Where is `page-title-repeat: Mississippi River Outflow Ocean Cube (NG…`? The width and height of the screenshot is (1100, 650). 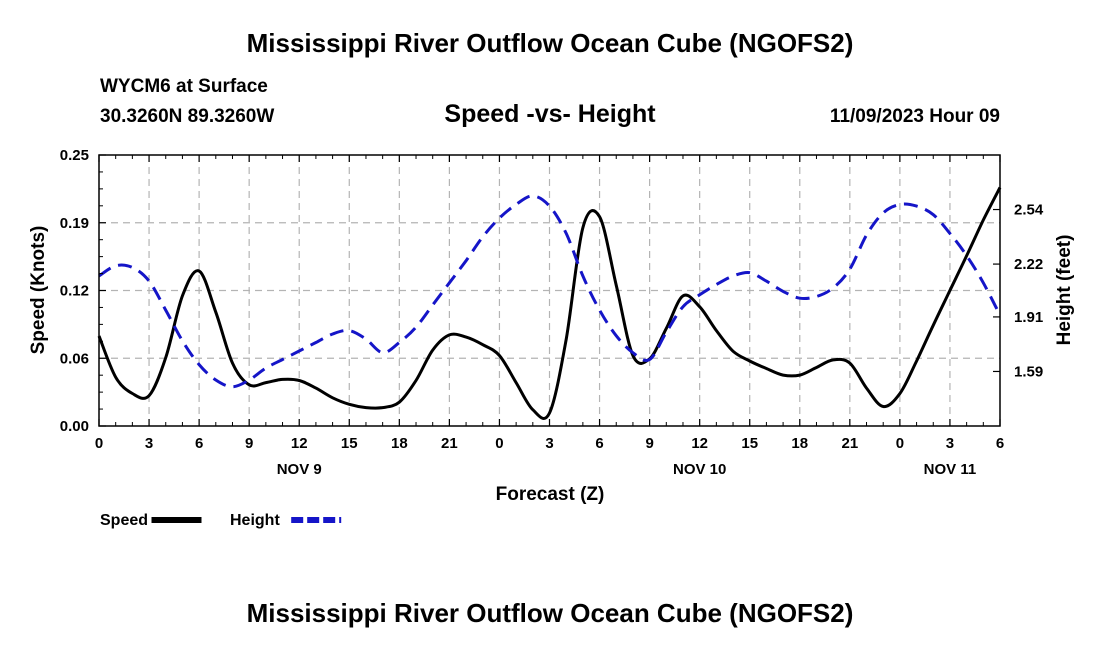
page-title-repeat: Mississippi River Outflow Ocean Cube (NG… is located at coordinates (550, 613).